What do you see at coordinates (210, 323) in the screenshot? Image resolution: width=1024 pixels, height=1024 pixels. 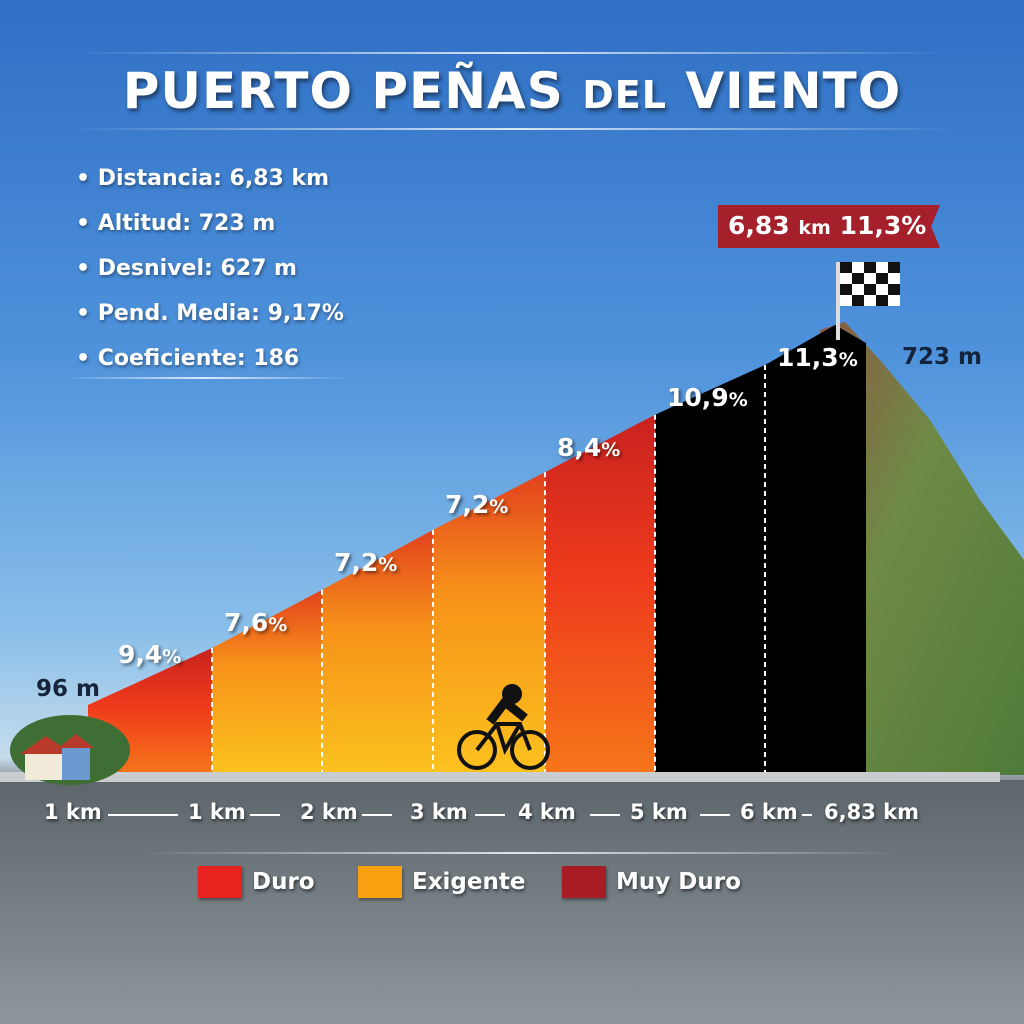 I see `stat-avg-gradient: Pend. Media: 9,17%` at bounding box center [210, 323].